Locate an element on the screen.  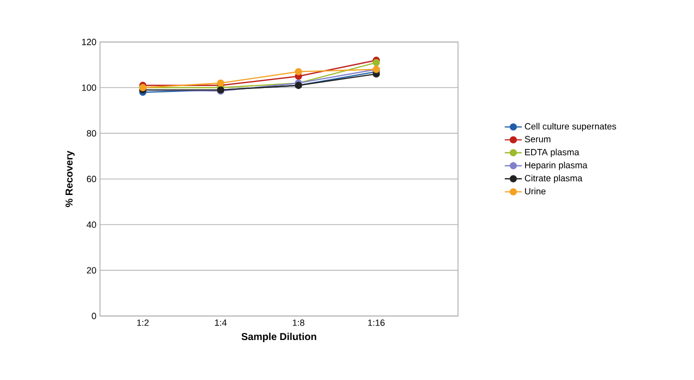
legend-label: Cell culture supernates is located at coordinates (570, 127).